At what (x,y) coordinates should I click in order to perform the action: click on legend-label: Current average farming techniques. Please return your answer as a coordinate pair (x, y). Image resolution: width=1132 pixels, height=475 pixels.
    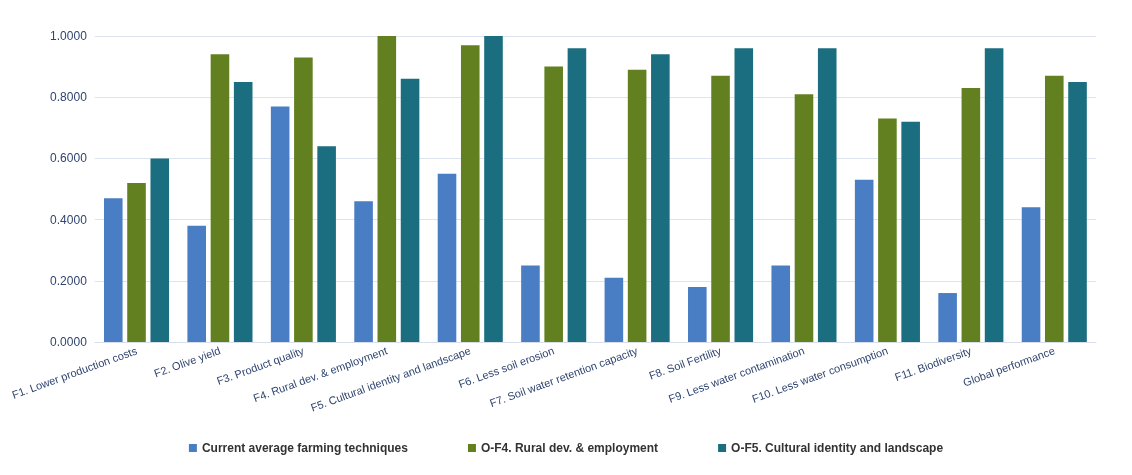
    Looking at the image, I should click on (305, 448).